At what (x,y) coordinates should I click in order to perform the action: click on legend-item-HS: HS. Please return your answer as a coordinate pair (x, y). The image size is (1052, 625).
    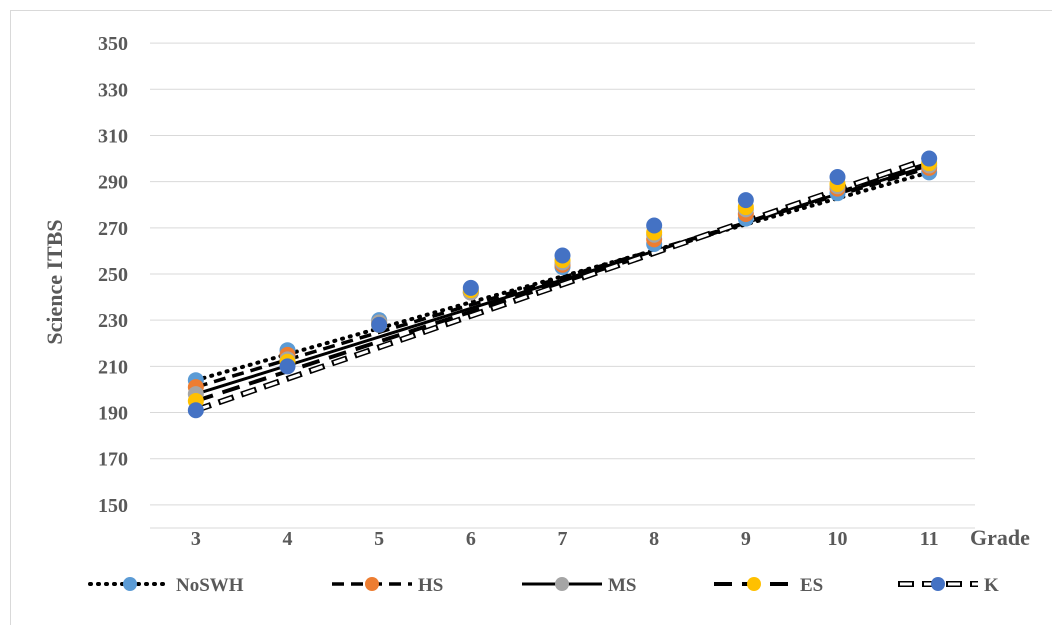
    Looking at the image, I should click on (387, 585).